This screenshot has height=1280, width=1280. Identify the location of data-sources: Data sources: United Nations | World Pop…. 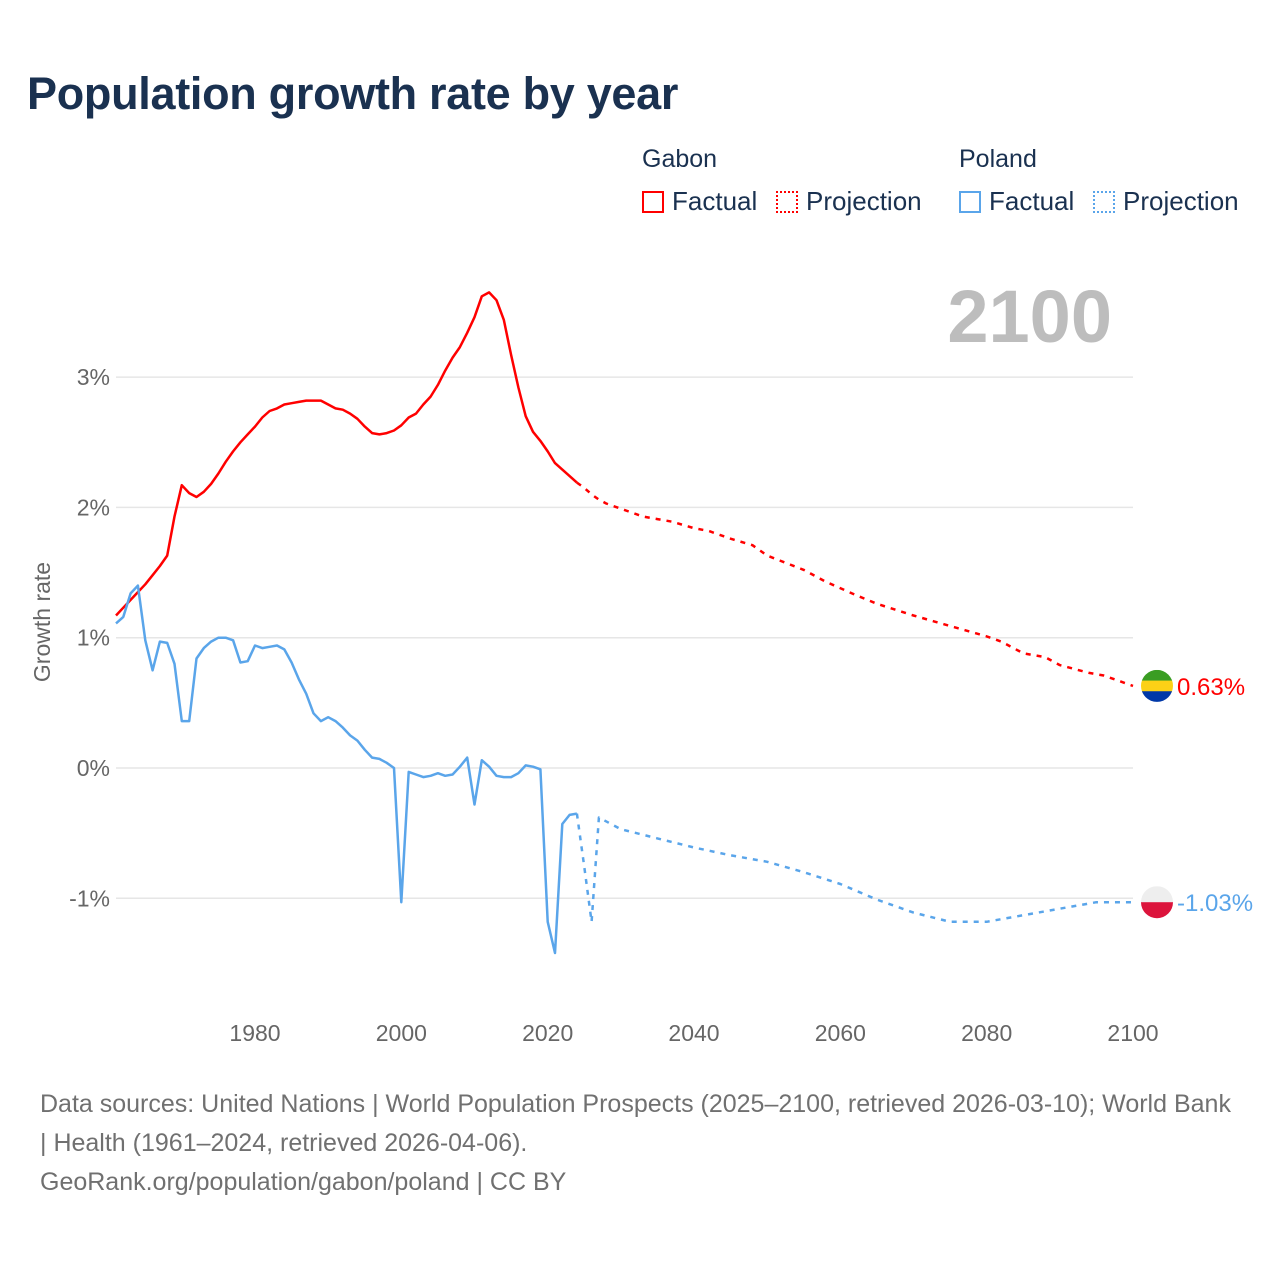
(635, 1123).